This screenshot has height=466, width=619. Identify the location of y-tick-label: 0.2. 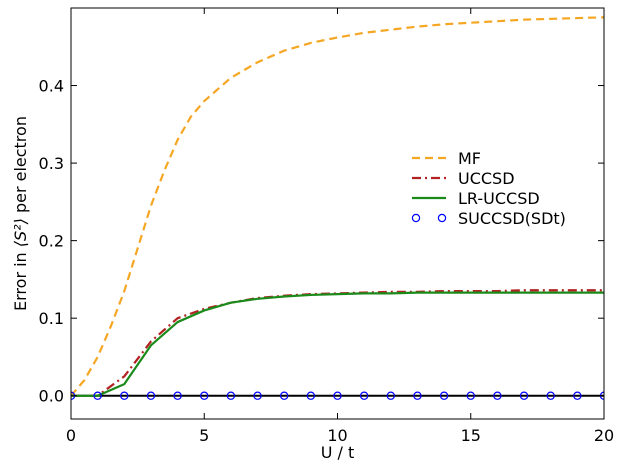
(51, 241).